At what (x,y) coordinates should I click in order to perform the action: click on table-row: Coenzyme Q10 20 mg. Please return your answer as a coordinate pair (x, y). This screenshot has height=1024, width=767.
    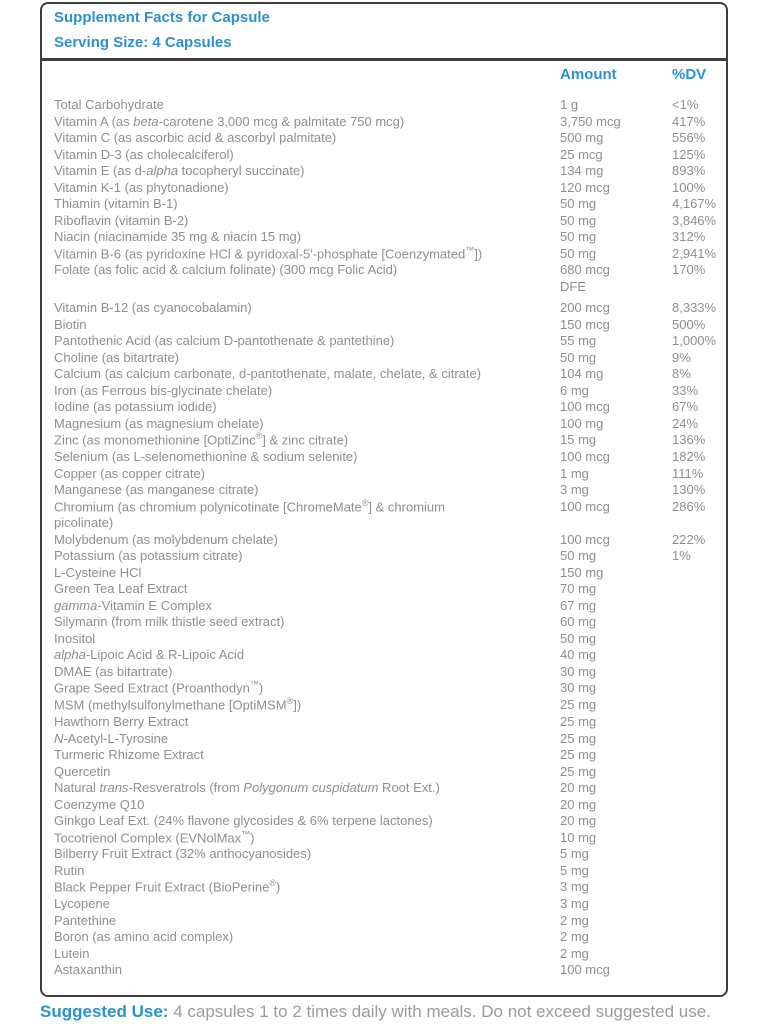
    Looking at the image, I should click on (384, 805).